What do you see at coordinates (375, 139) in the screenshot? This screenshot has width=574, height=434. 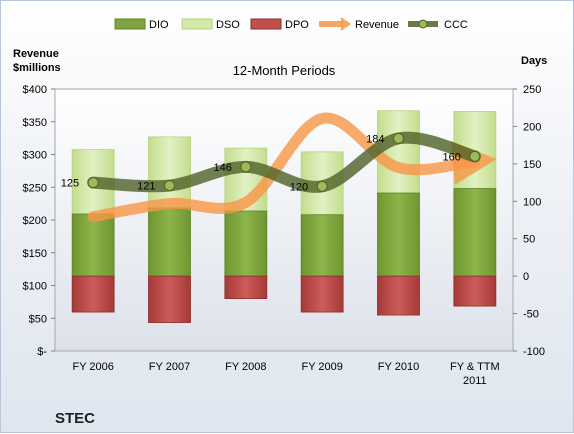 I see `ccc-data-label: 184` at bounding box center [375, 139].